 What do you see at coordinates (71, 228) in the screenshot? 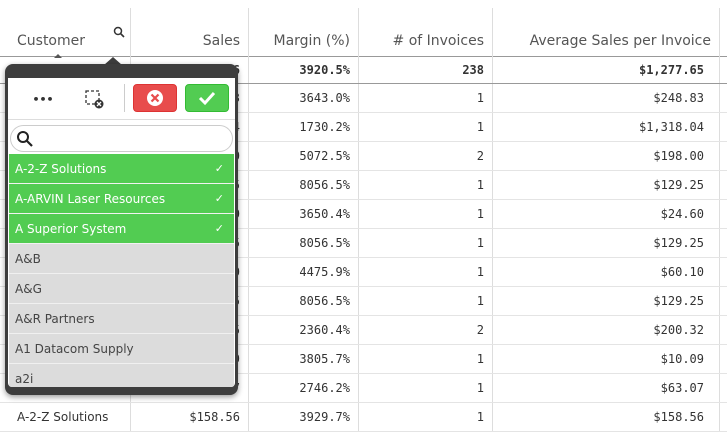
I see `listbox-item-label: A Superior System` at bounding box center [71, 228].